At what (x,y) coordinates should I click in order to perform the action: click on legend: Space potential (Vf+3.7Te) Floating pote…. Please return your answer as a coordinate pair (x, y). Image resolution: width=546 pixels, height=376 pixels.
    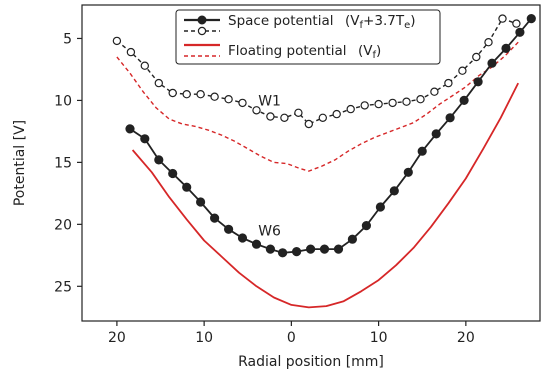
    Looking at the image, I should click on (308, 37).